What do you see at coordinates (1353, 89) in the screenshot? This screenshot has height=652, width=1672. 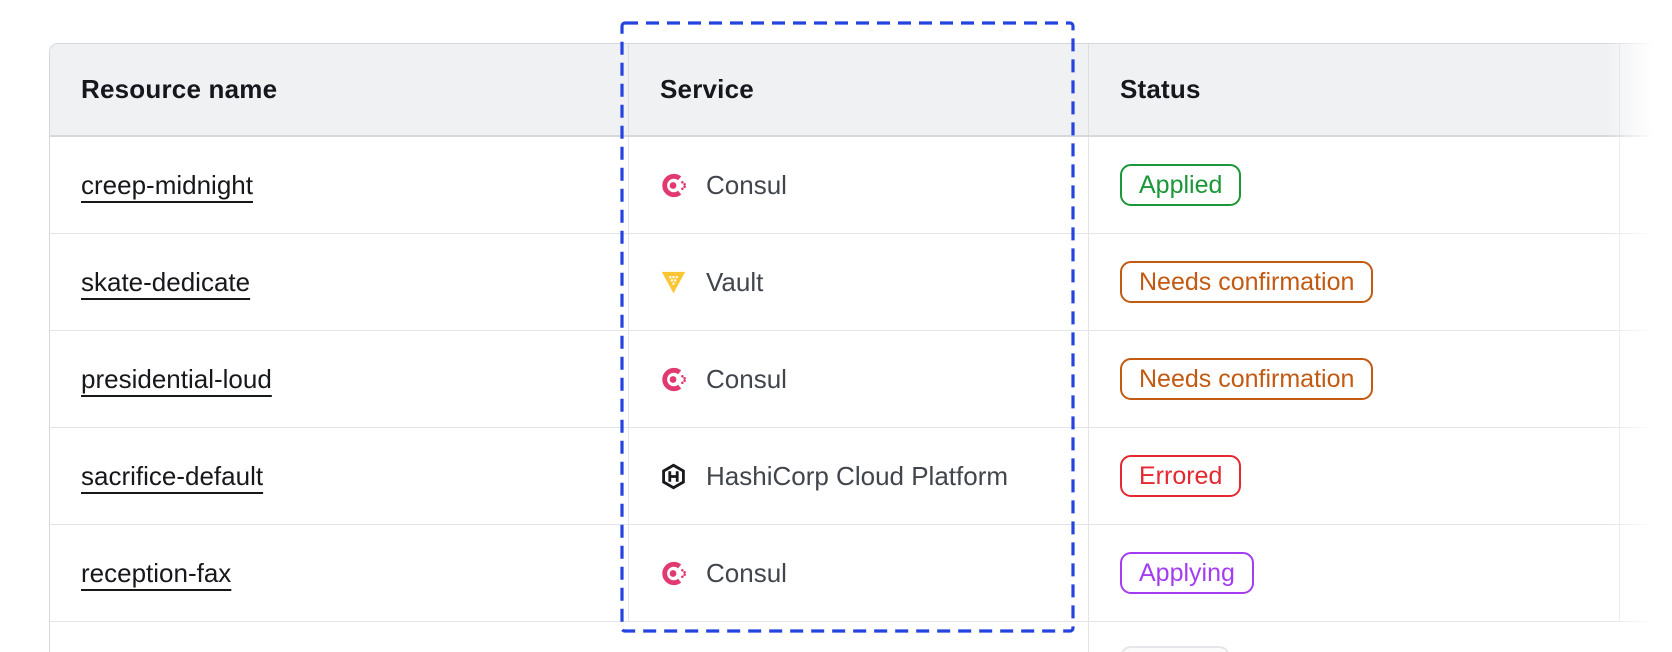 I see `column-header-status: Status` at bounding box center [1353, 89].